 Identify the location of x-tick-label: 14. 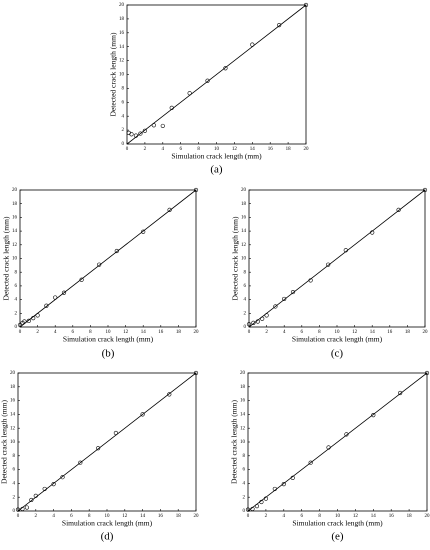
(143, 516).